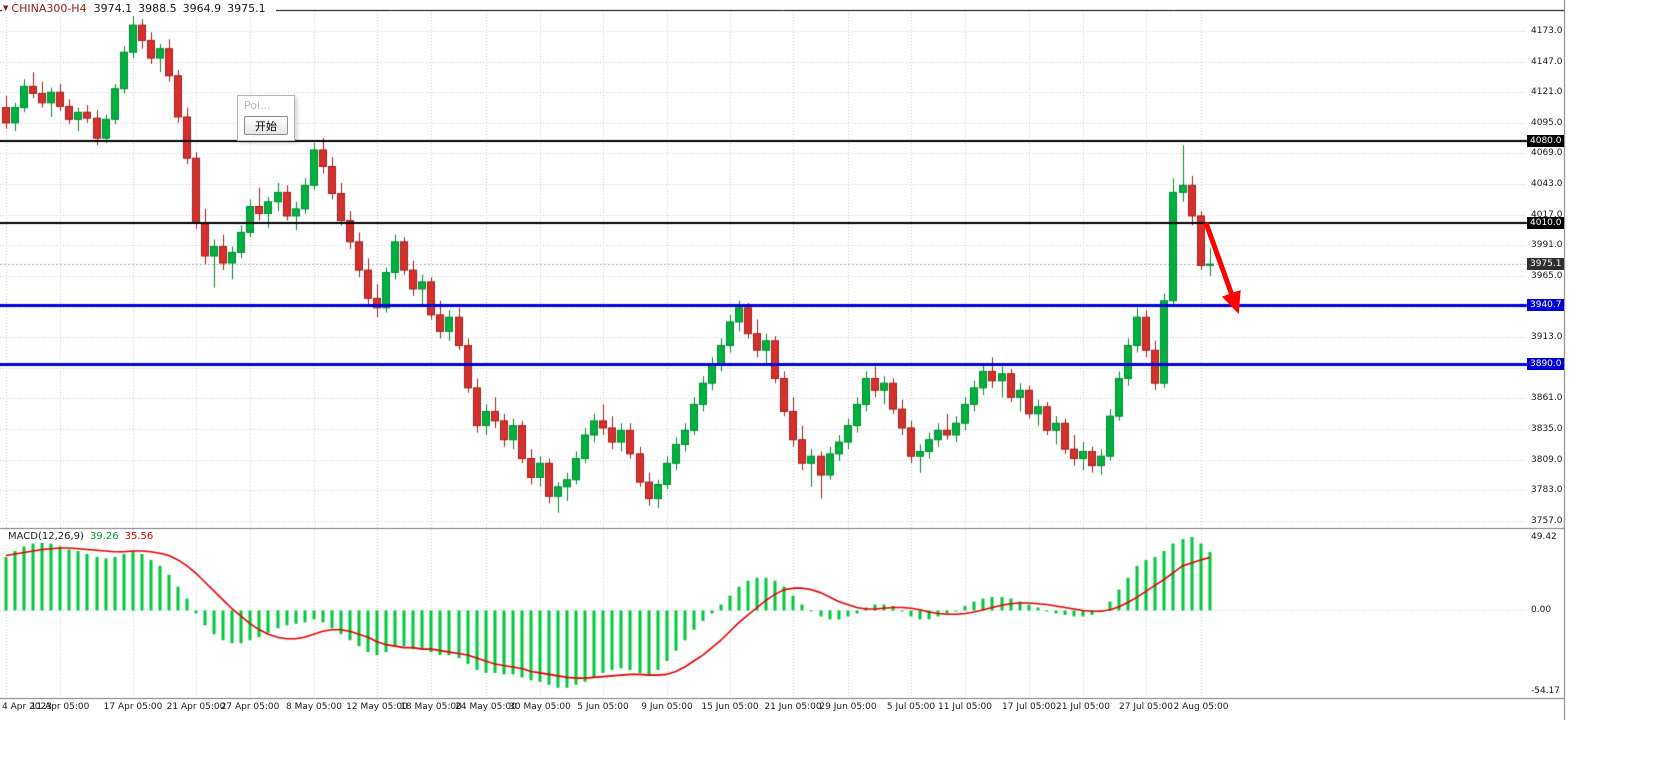  Describe the element at coordinates (6, 8) in the screenshot. I see `symbol-dropdown-icon: ▼` at that location.